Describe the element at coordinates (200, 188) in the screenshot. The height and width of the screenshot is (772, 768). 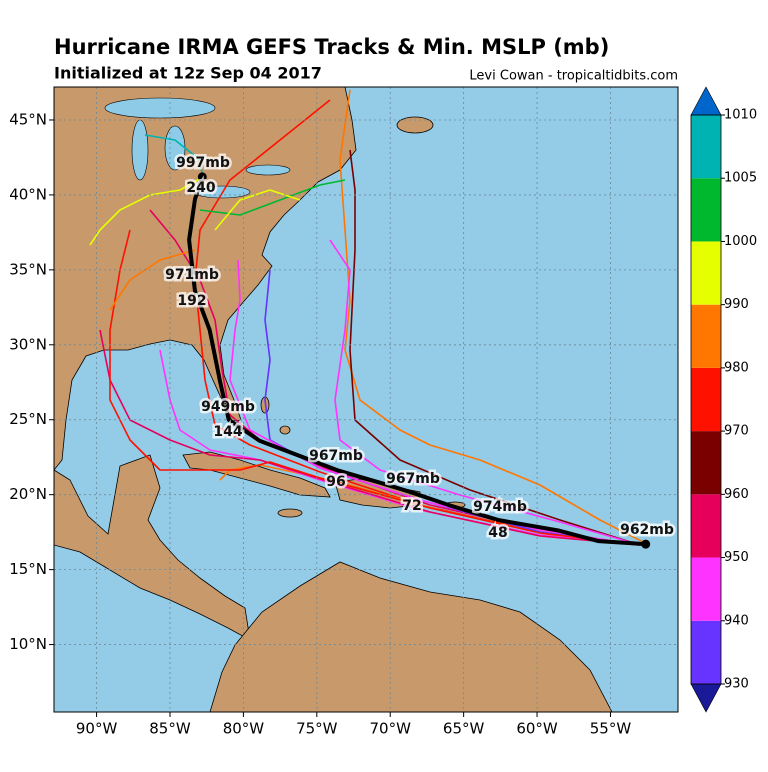
I see `annotation: 240` at that location.